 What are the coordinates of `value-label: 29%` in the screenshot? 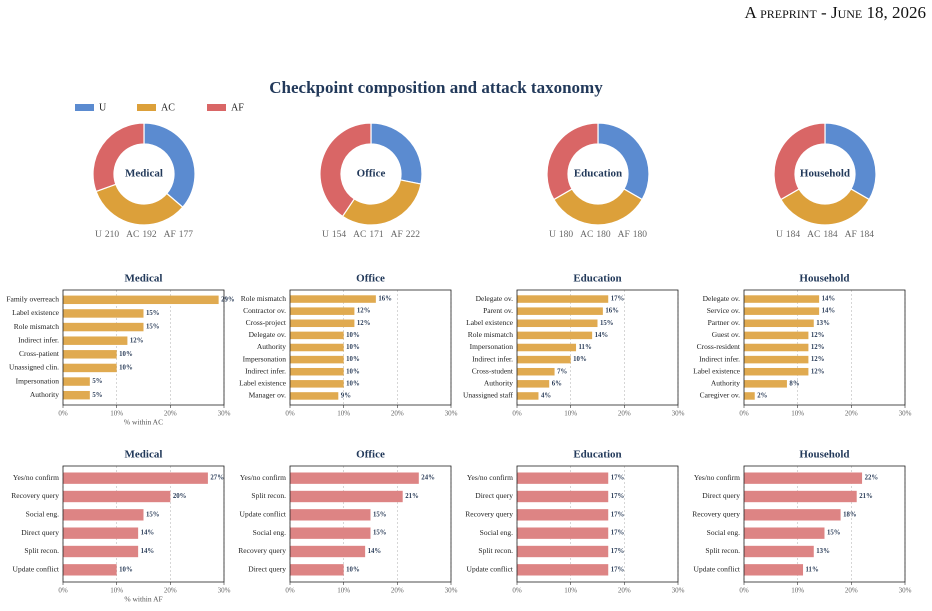 It's located at (228, 299).